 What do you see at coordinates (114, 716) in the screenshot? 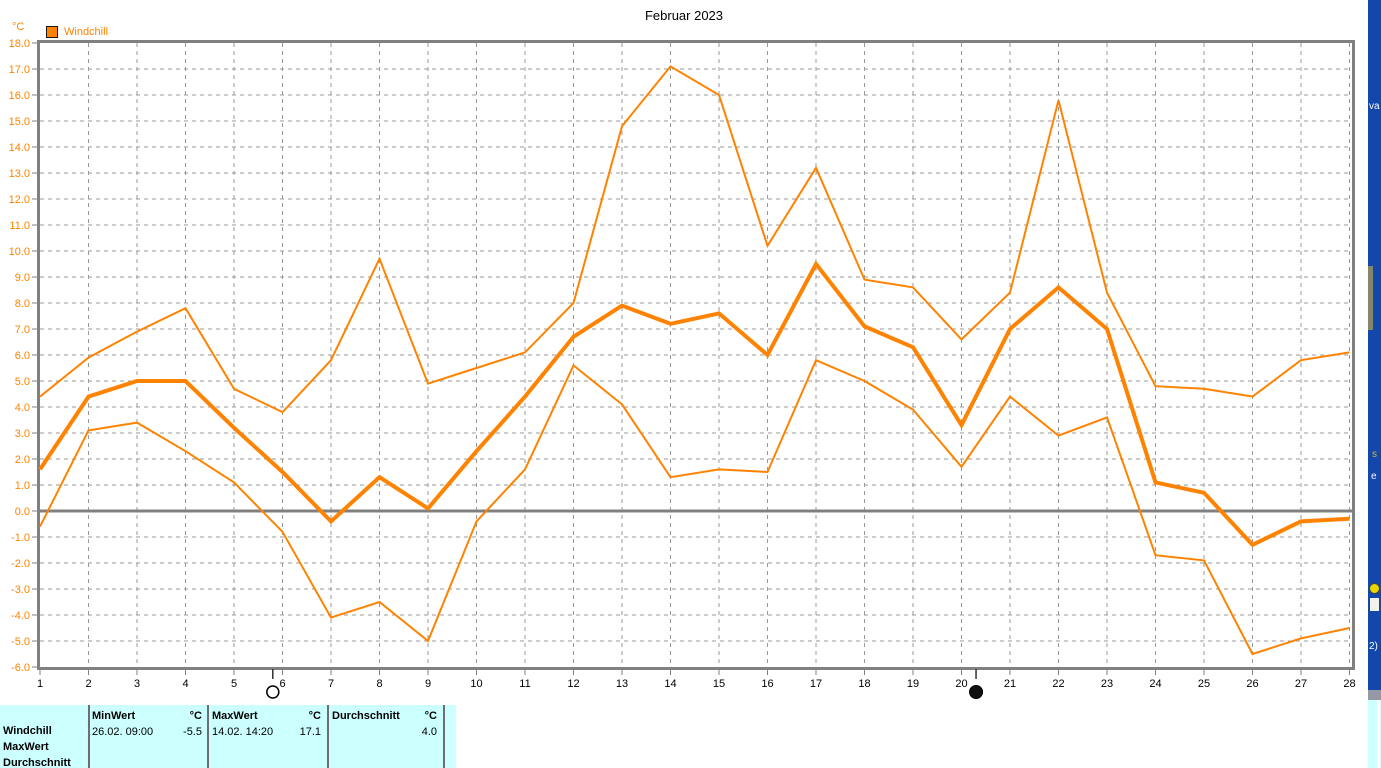
I see `stats-header-minwert: MinWert` at bounding box center [114, 716].